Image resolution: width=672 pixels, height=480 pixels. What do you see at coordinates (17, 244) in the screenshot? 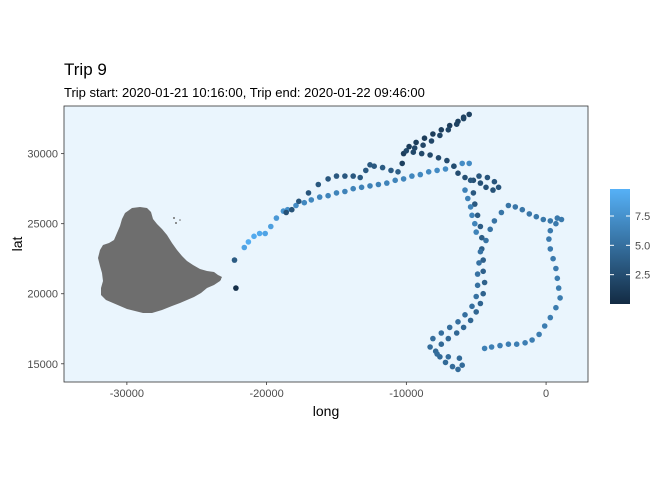
I see `y-axis-title: lat` at bounding box center [17, 244].